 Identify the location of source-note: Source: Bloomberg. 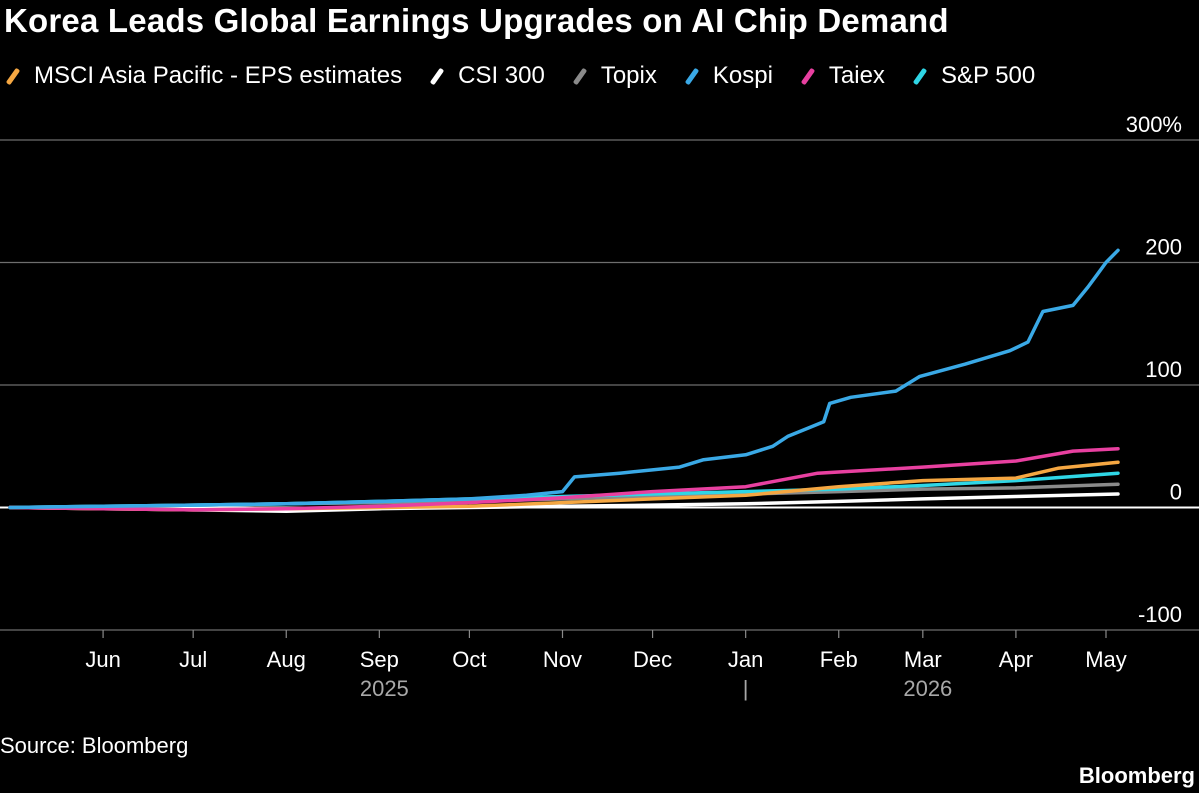
(94, 745).